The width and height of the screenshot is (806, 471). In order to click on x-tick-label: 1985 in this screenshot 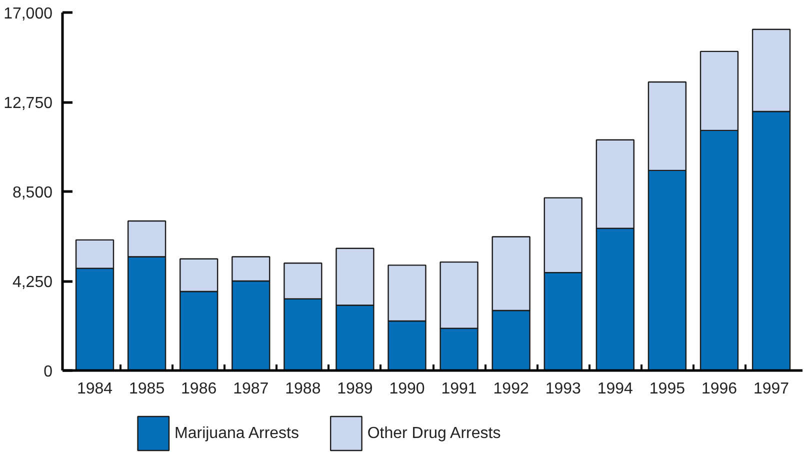, I will do `click(147, 389)`.